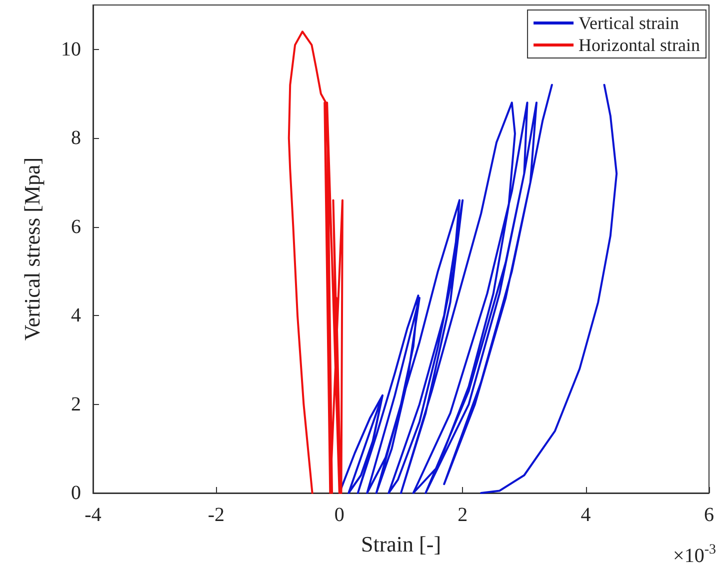 Image resolution: width=722 pixels, height=574 pixels. What do you see at coordinates (401, 544) in the screenshot?
I see `x-axis-title: Strain [-]` at bounding box center [401, 544].